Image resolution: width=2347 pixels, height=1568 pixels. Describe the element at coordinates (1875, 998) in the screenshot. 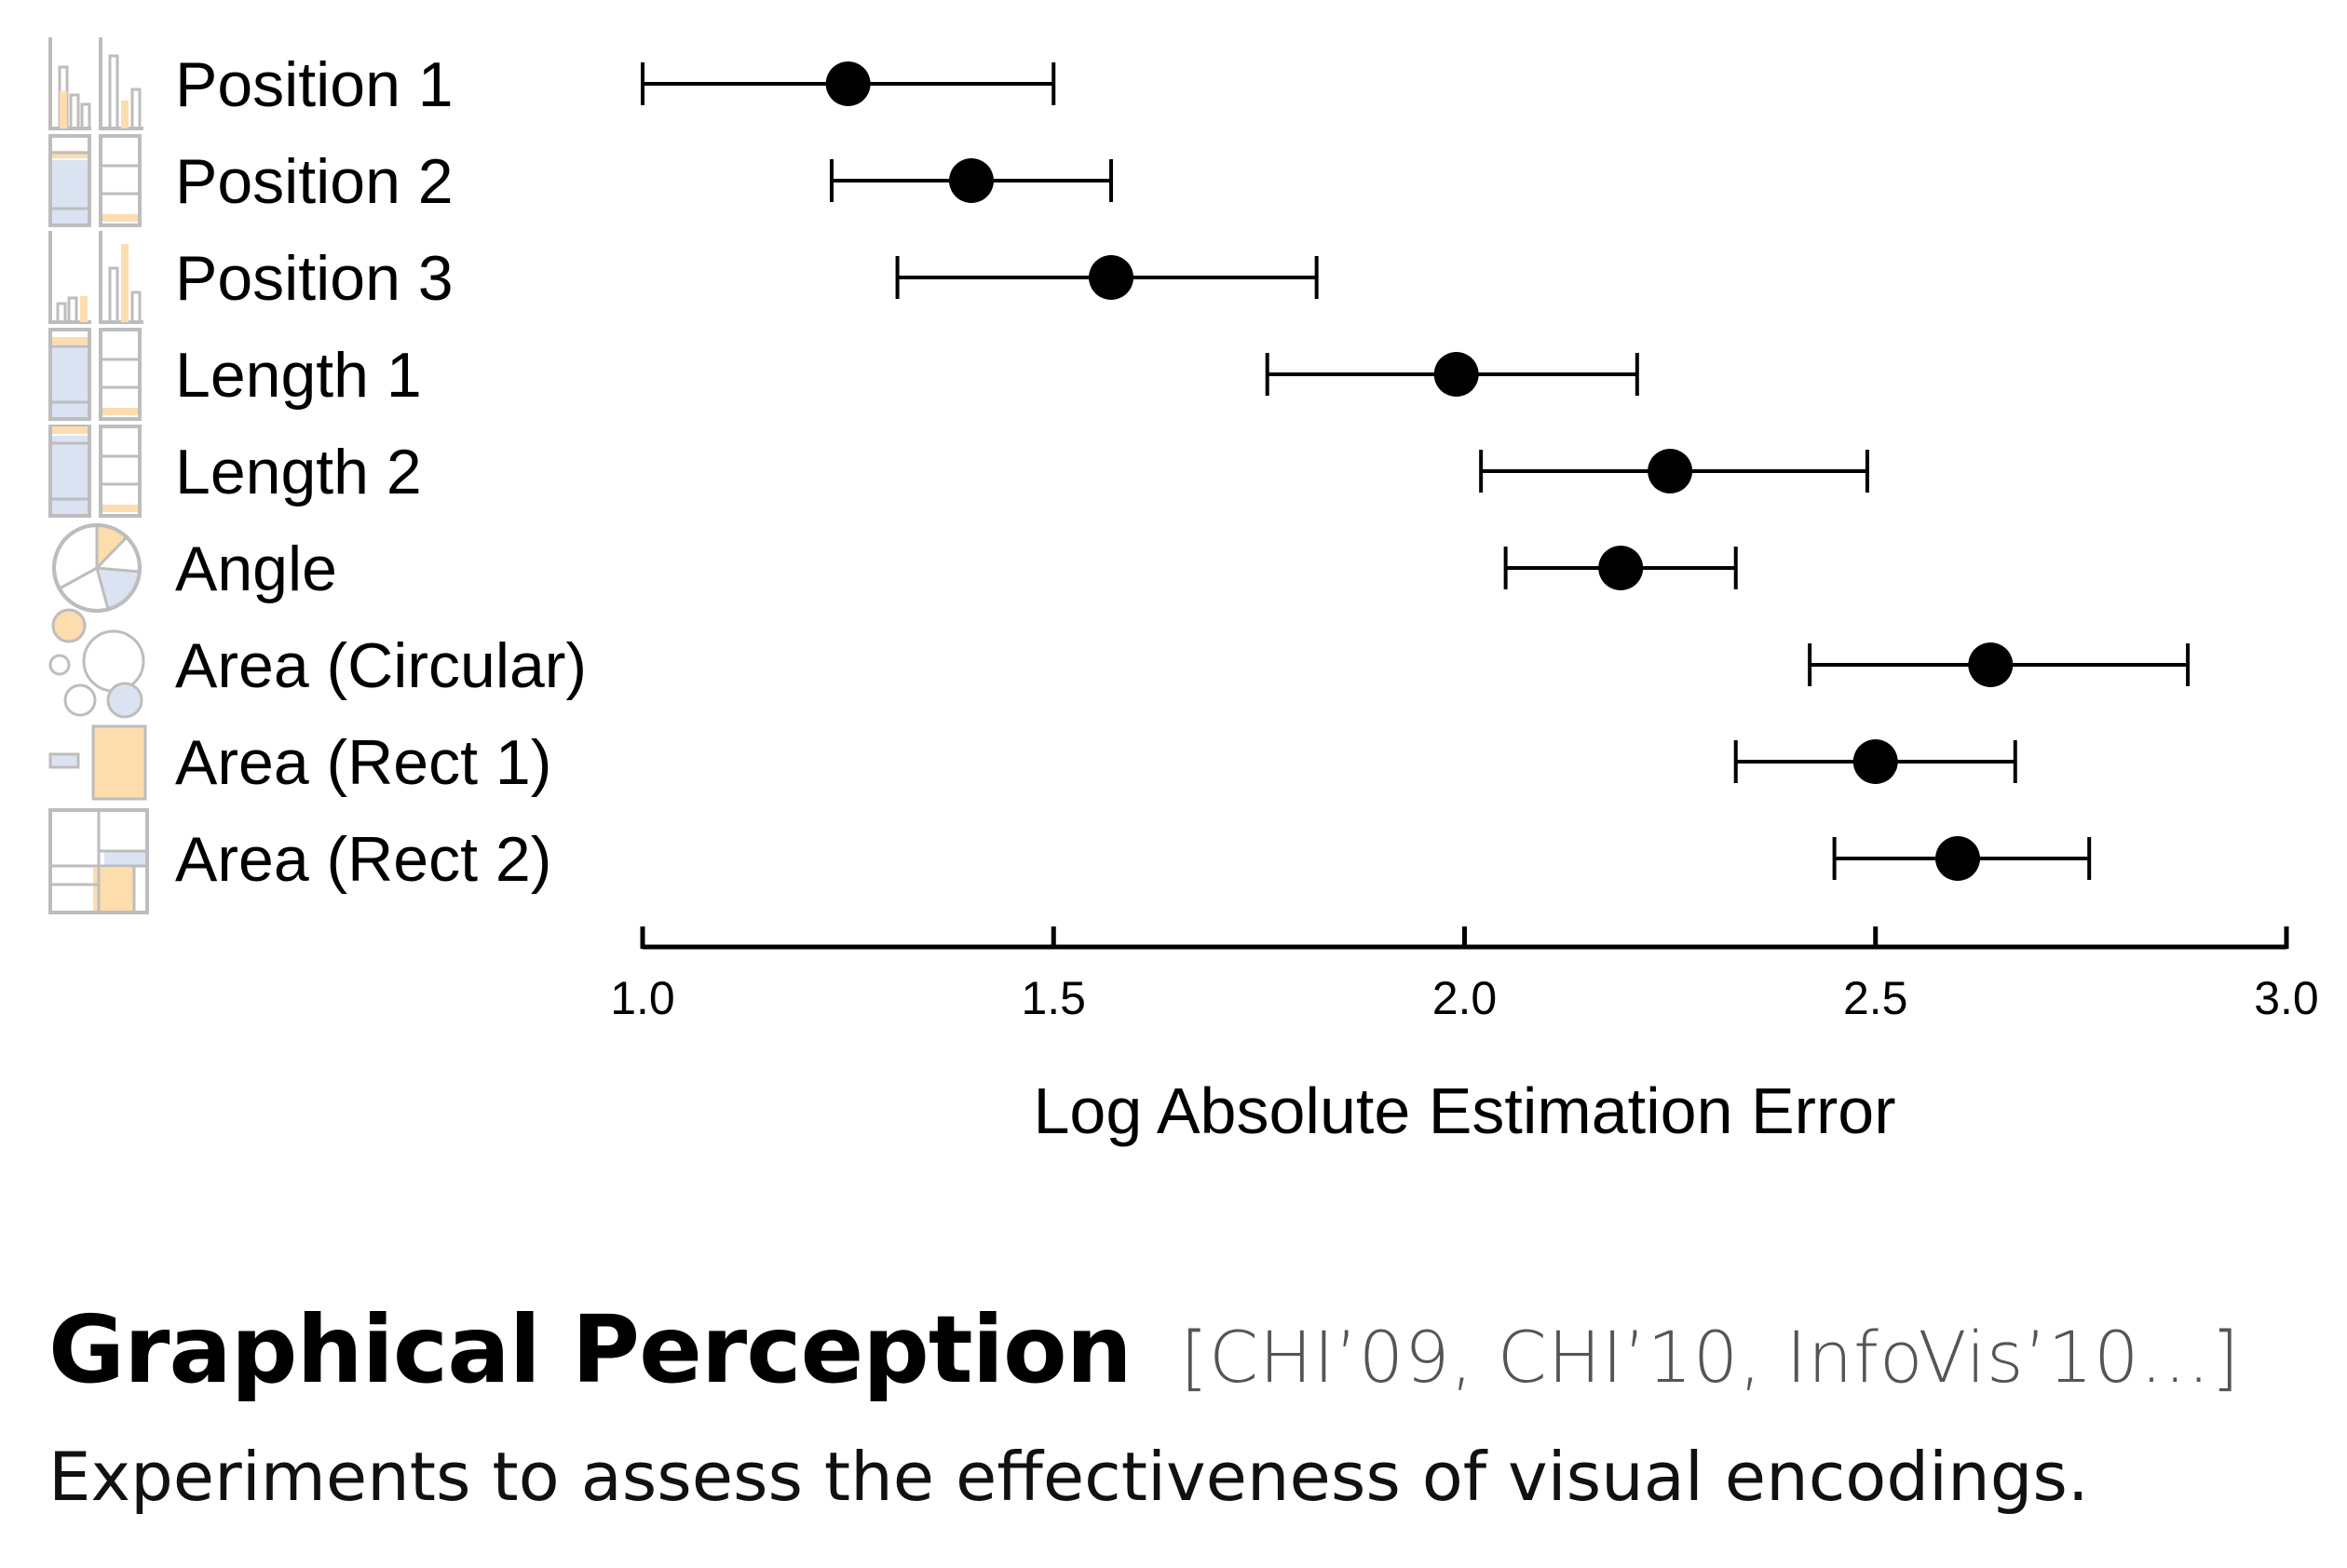

I see `x-tick-label: 2.5` at that location.